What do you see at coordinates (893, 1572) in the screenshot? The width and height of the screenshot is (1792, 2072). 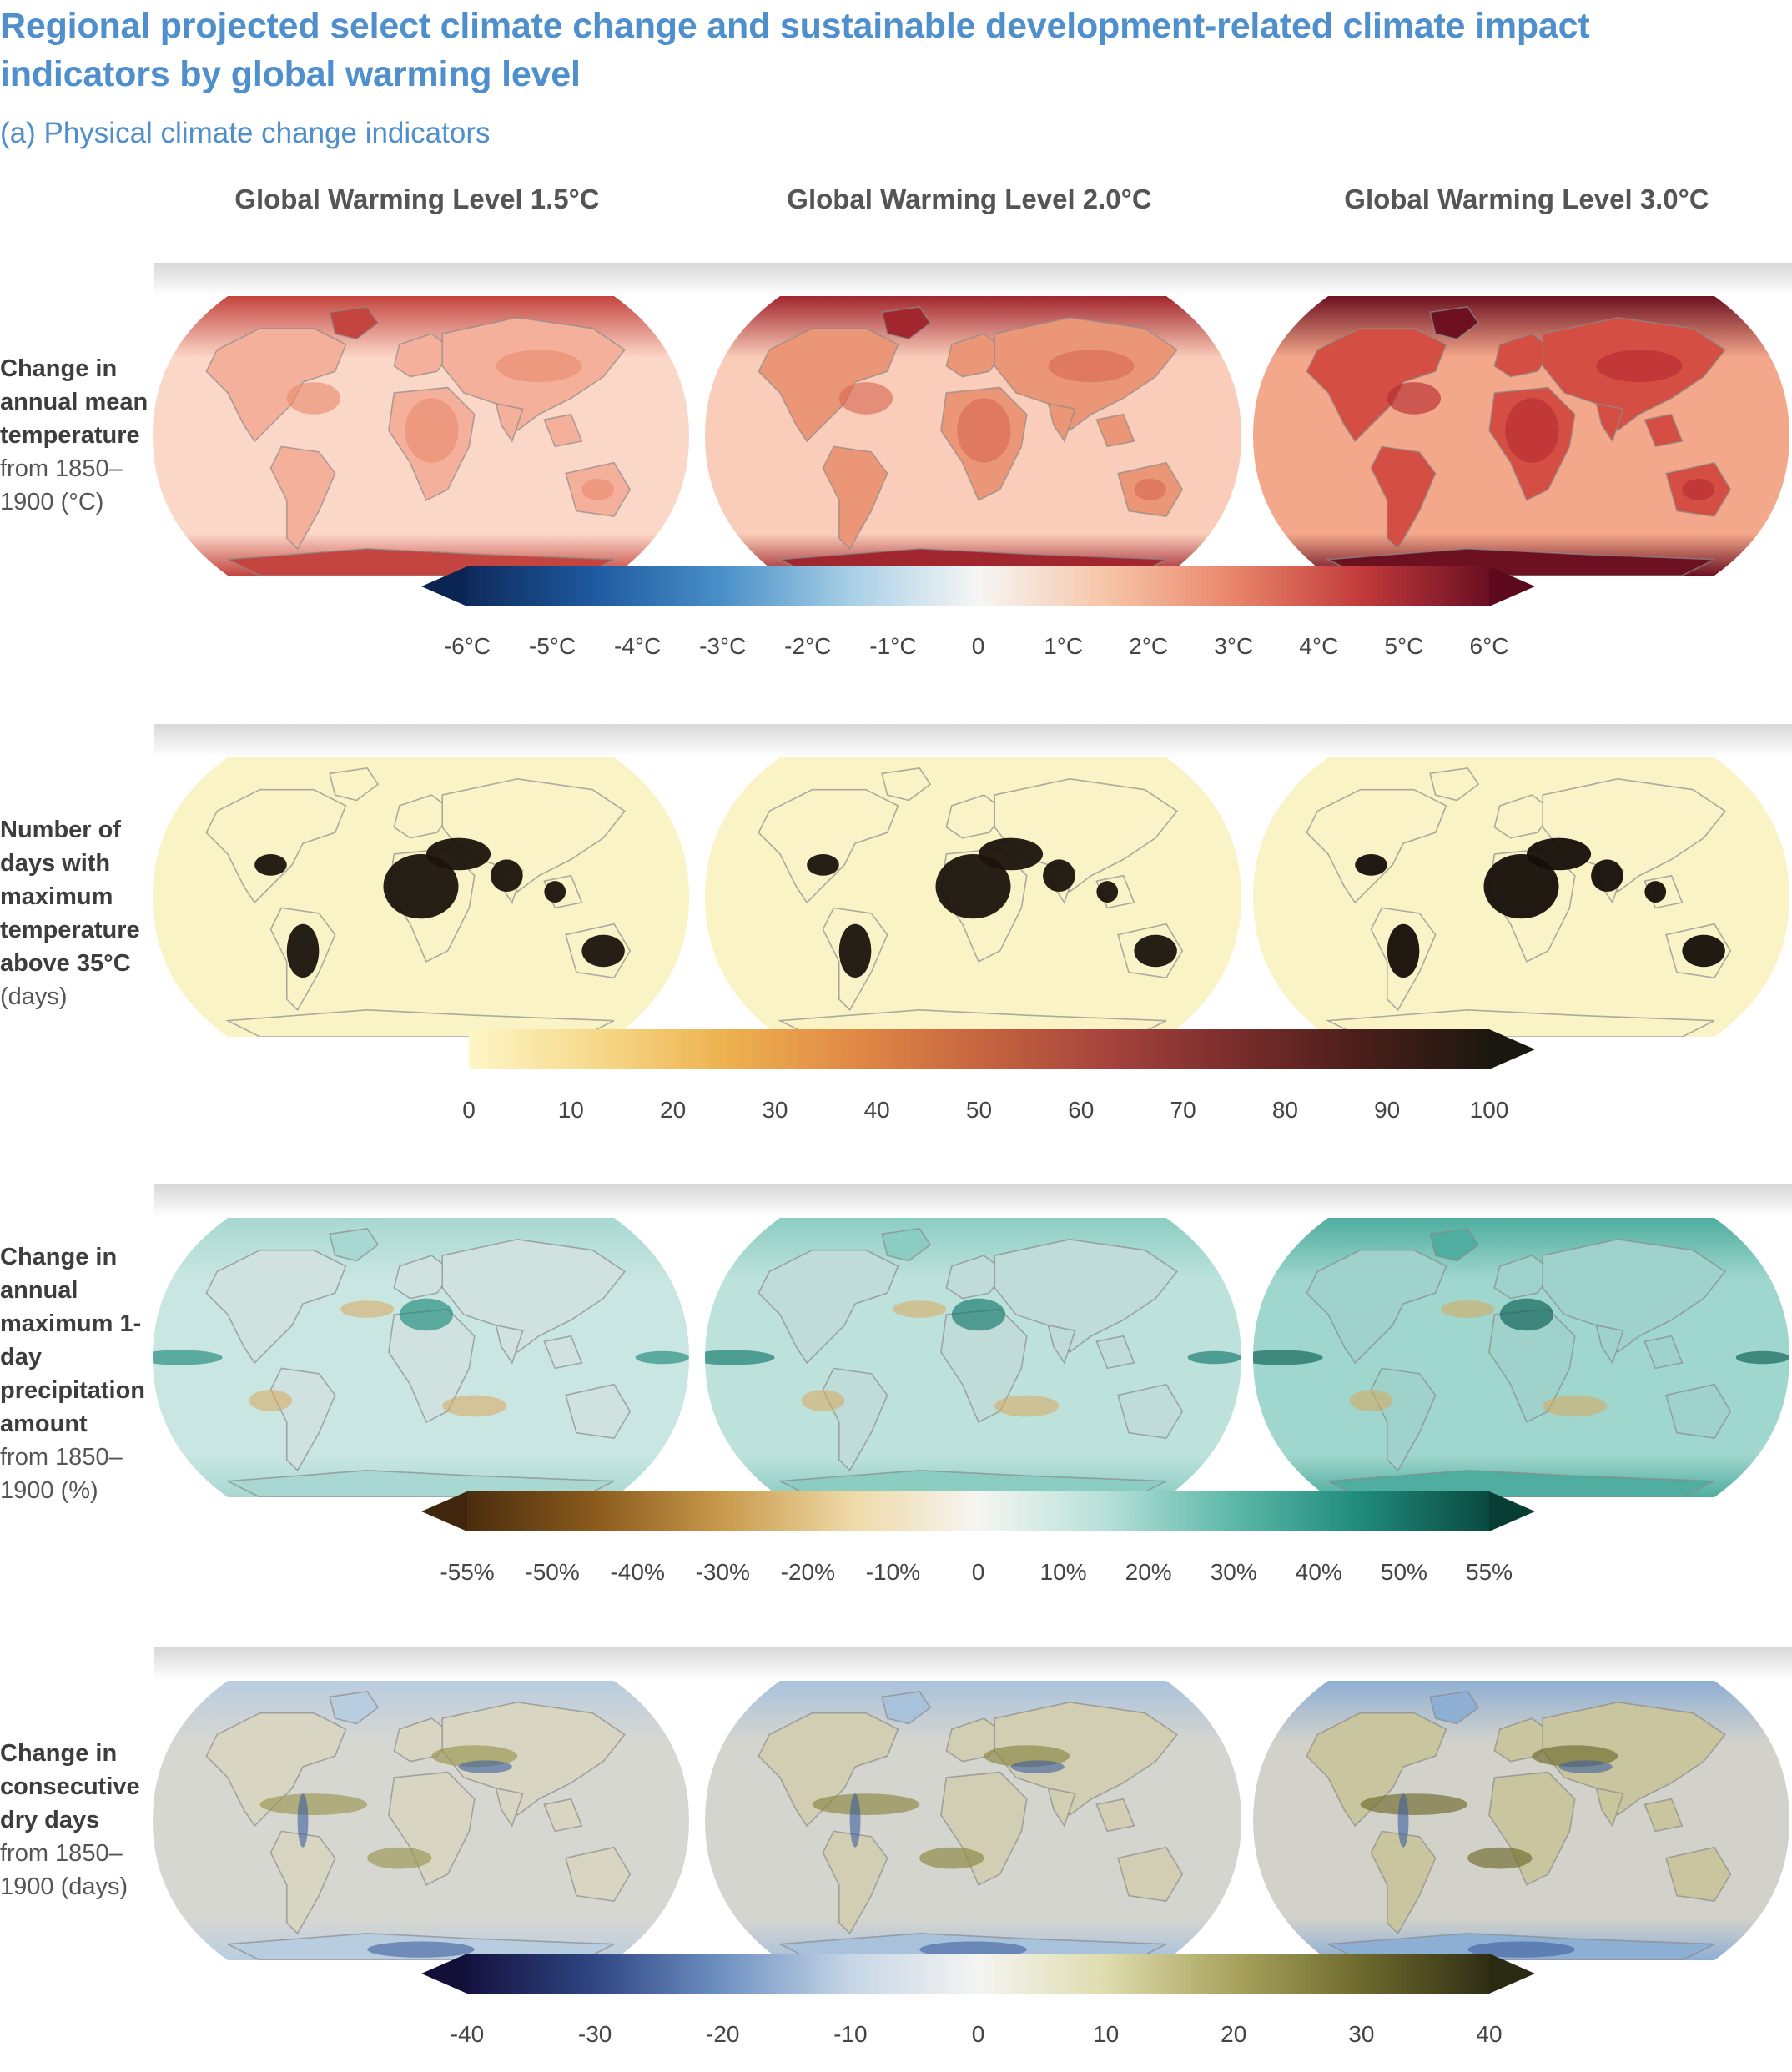 I see `colorbar-tick-label: -10%` at bounding box center [893, 1572].